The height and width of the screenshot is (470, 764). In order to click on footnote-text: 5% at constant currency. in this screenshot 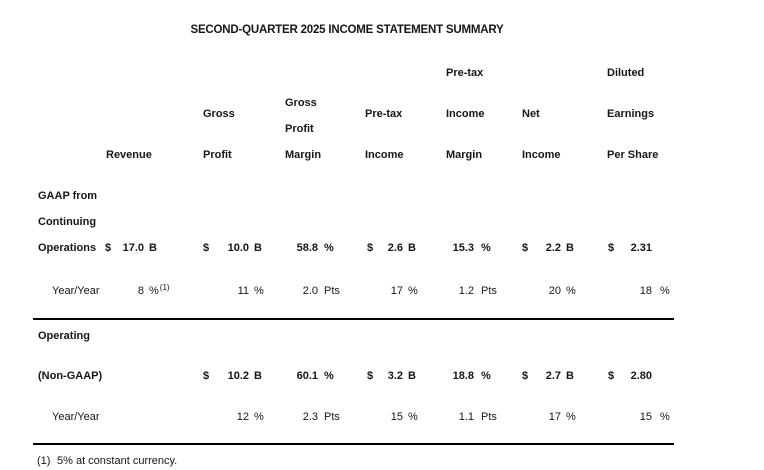, I will do `click(117, 461)`.